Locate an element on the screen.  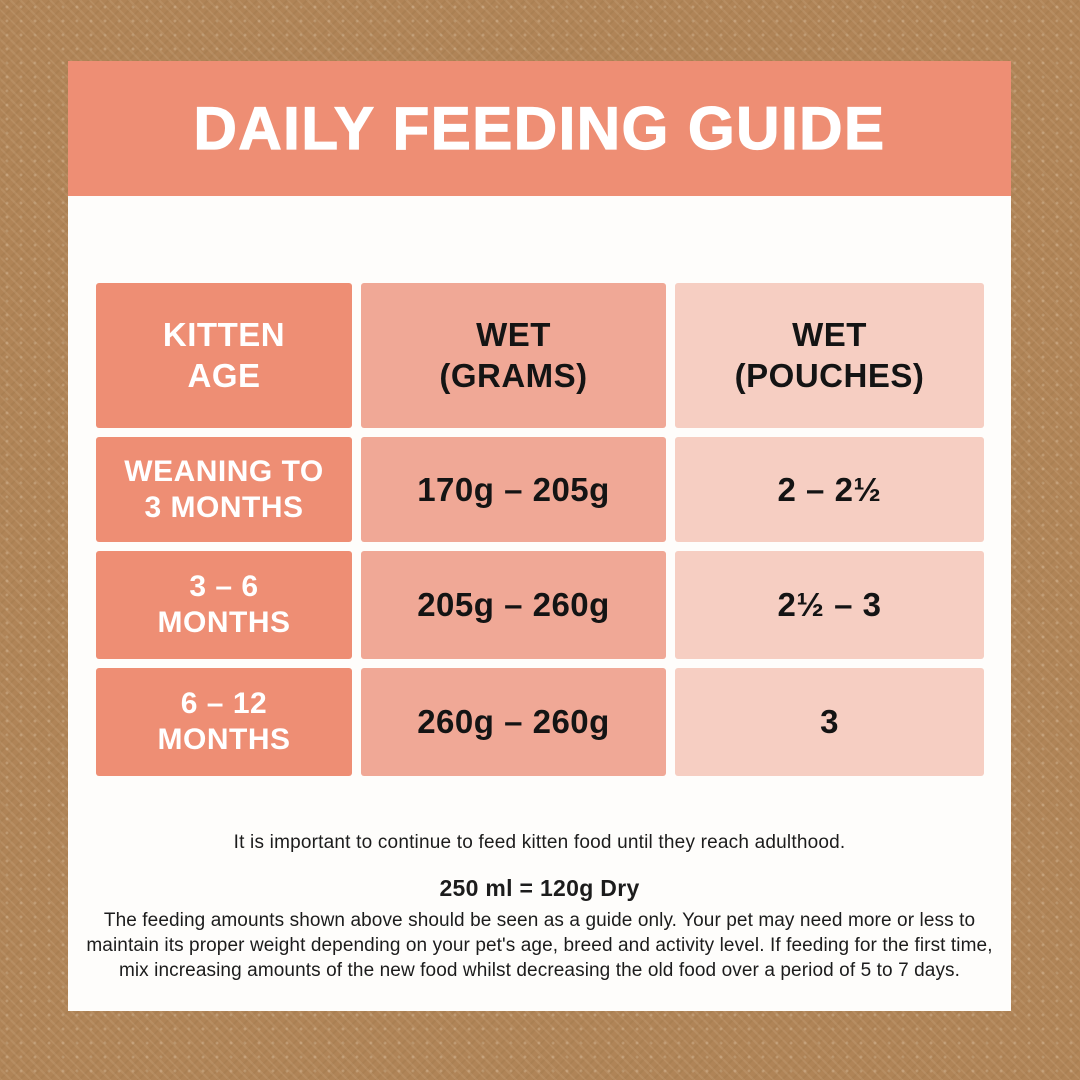
wet-pouches-value: 2 – 2½ is located at coordinates (829, 489).